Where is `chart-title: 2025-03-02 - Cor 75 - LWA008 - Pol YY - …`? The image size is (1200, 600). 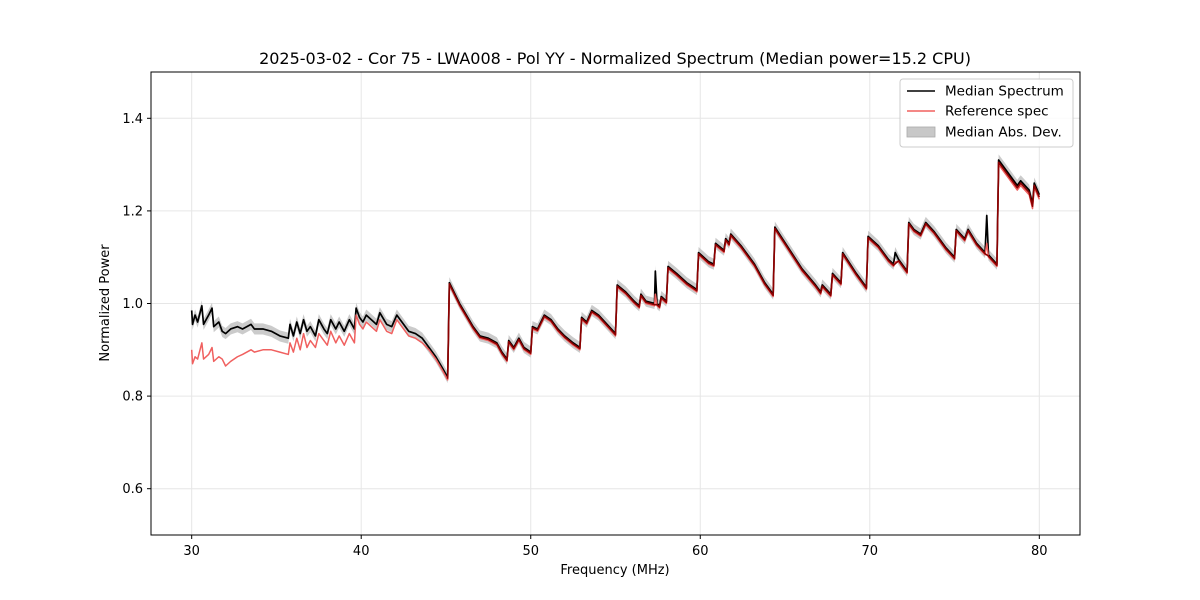
chart-title: 2025-03-02 - Cor 75 - LWA008 - Pol YY - … is located at coordinates (615, 58).